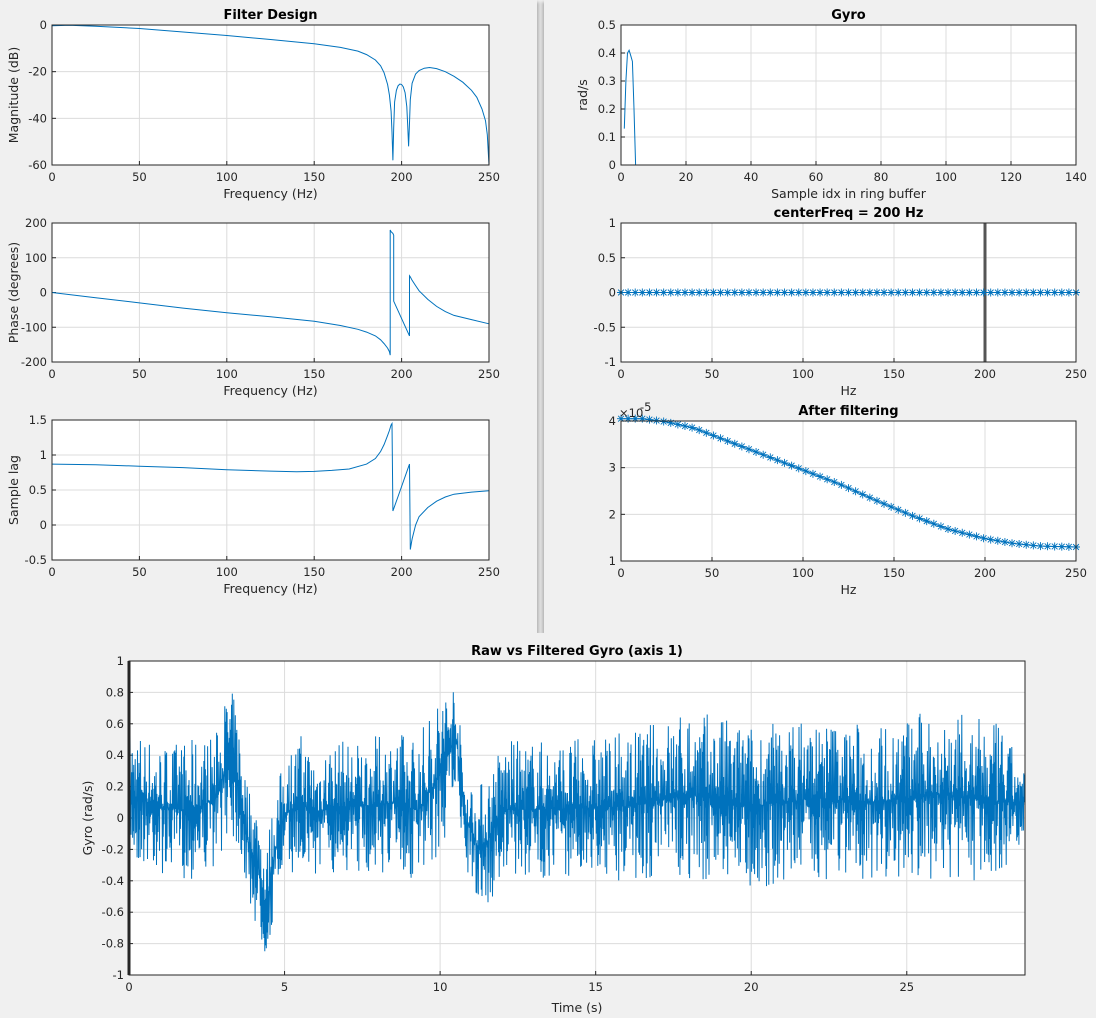  I want to click on magnitude-line, so click(270, 95).